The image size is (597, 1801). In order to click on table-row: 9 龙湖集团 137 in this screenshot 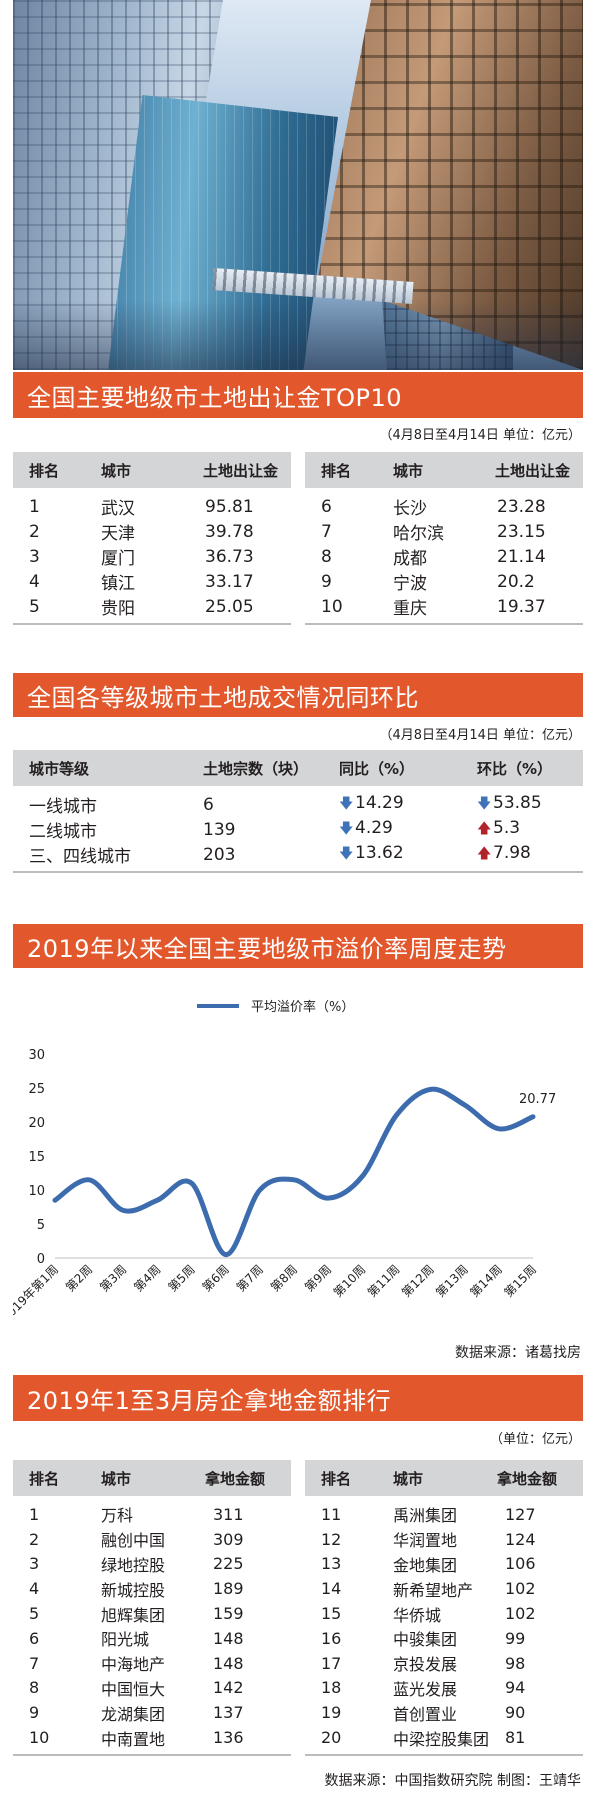, I will do `click(152, 1712)`.